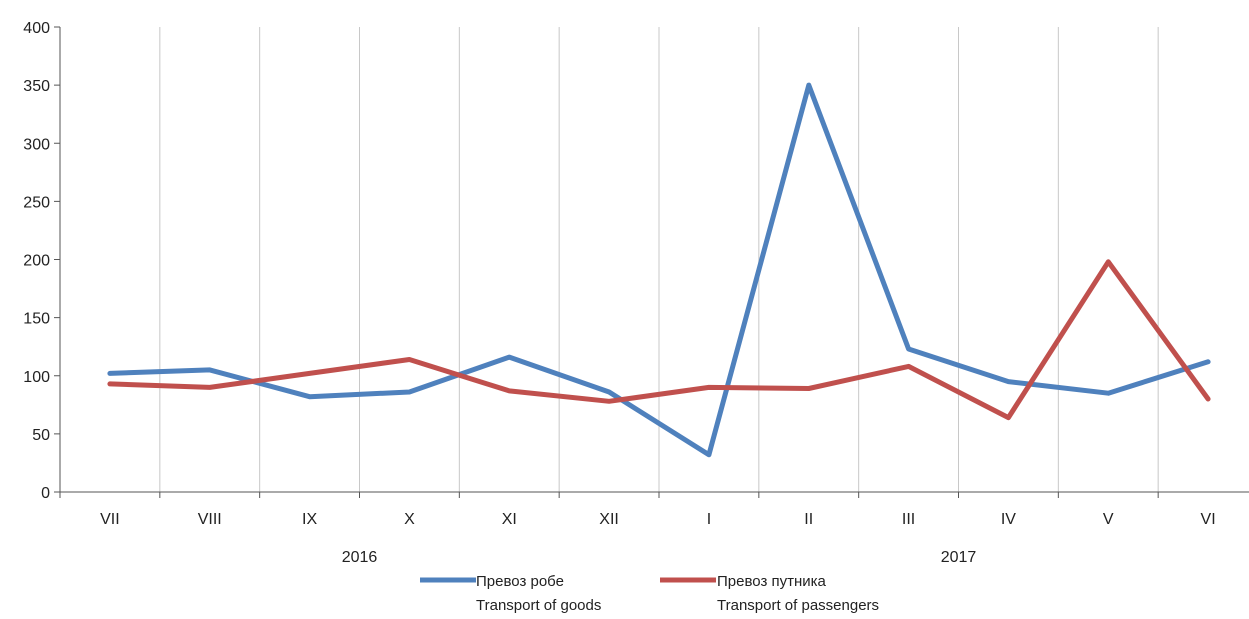 The width and height of the screenshot is (1249, 619). What do you see at coordinates (908, 519) in the screenshot?
I see `x-tick-label: III` at bounding box center [908, 519].